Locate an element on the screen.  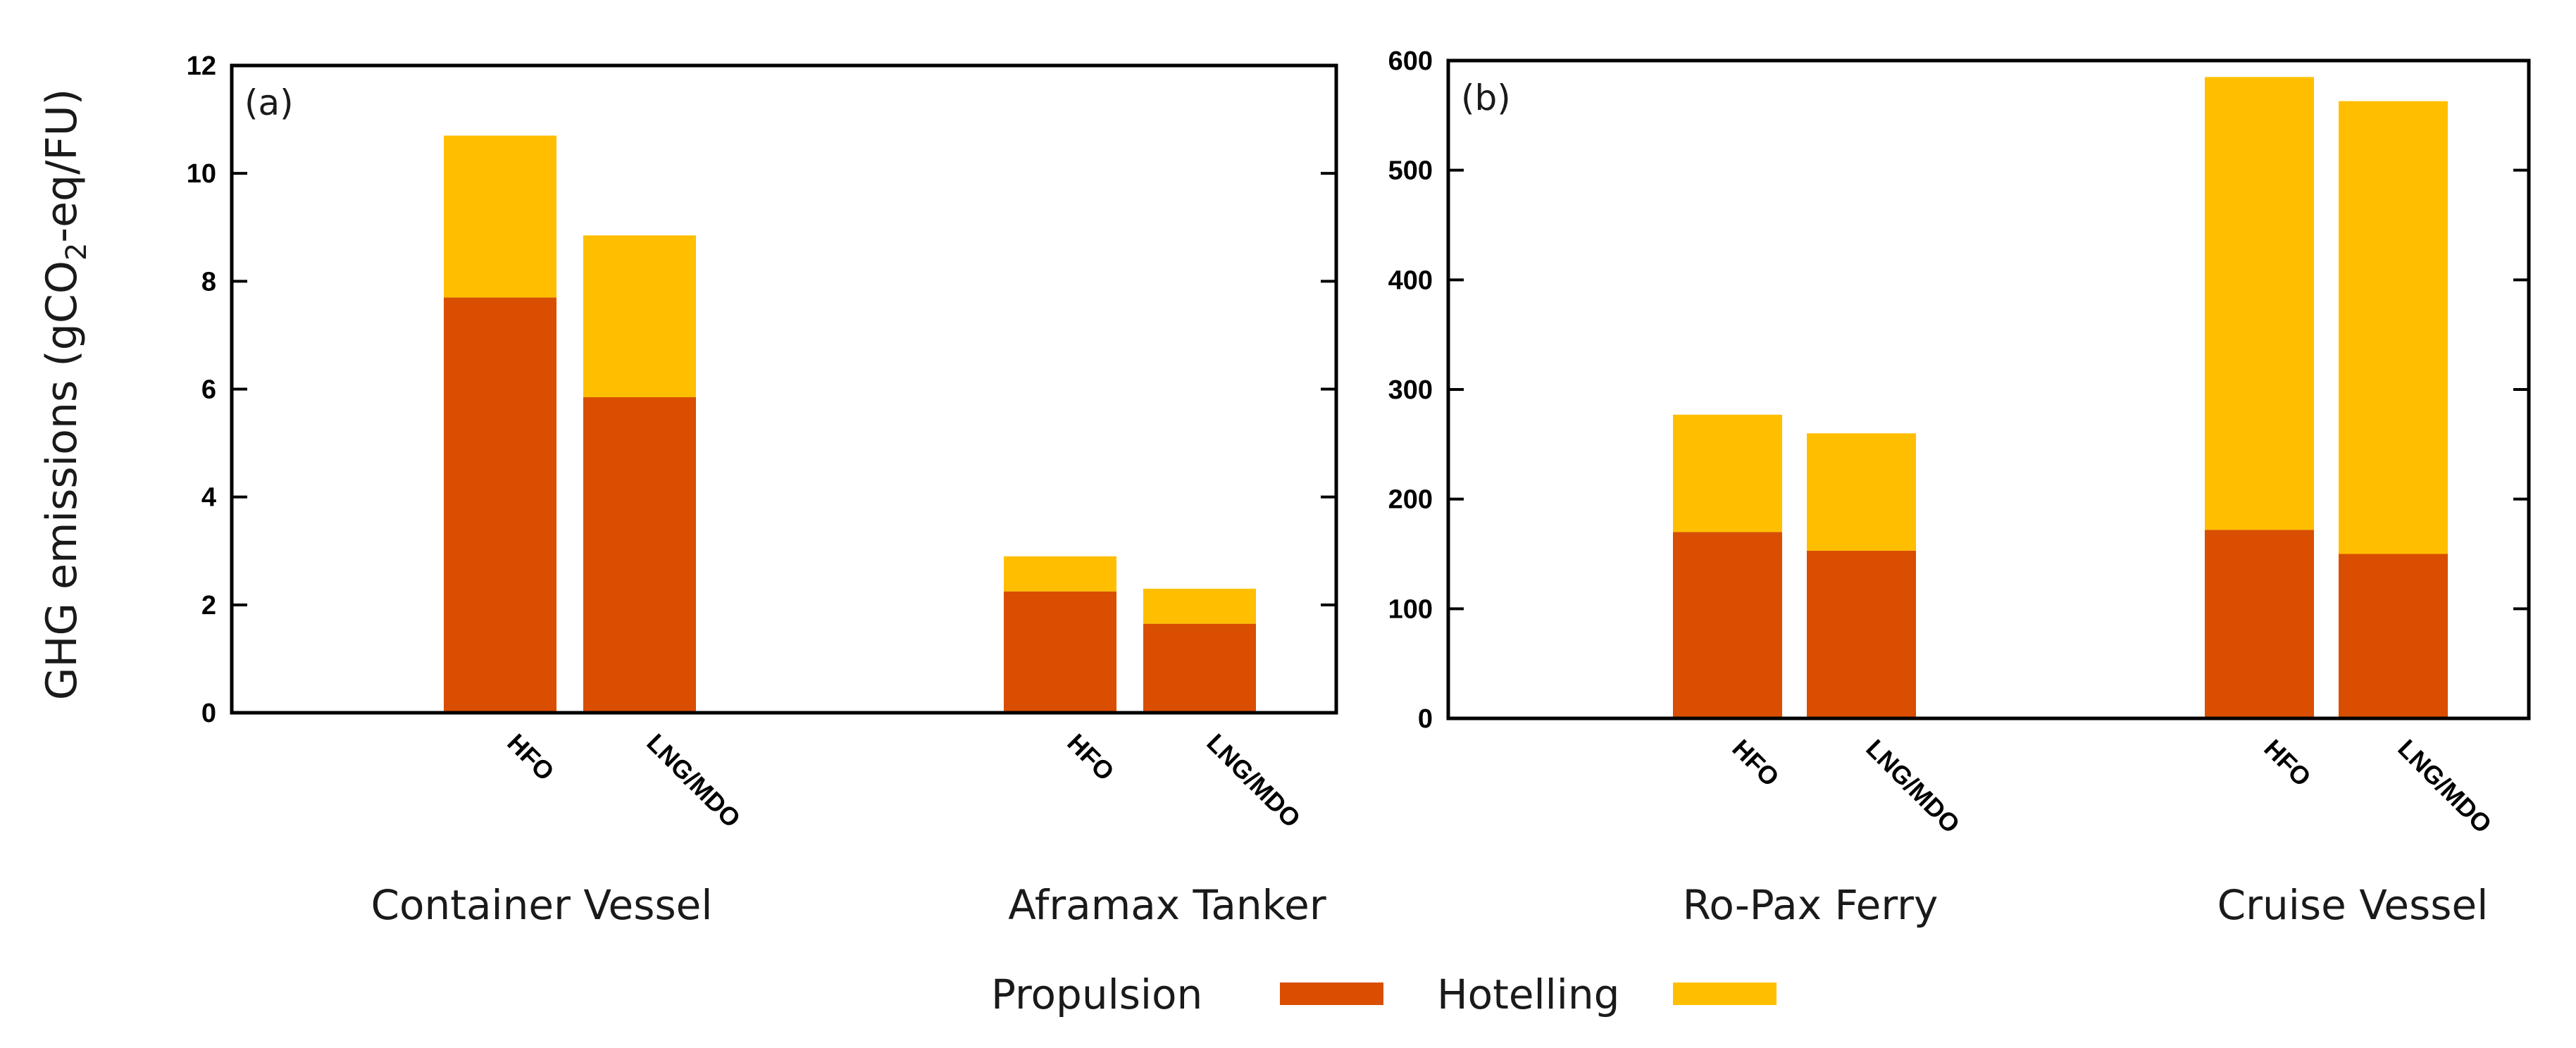
group-label: Ro-Pax Ferry is located at coordinates (1811, 905).